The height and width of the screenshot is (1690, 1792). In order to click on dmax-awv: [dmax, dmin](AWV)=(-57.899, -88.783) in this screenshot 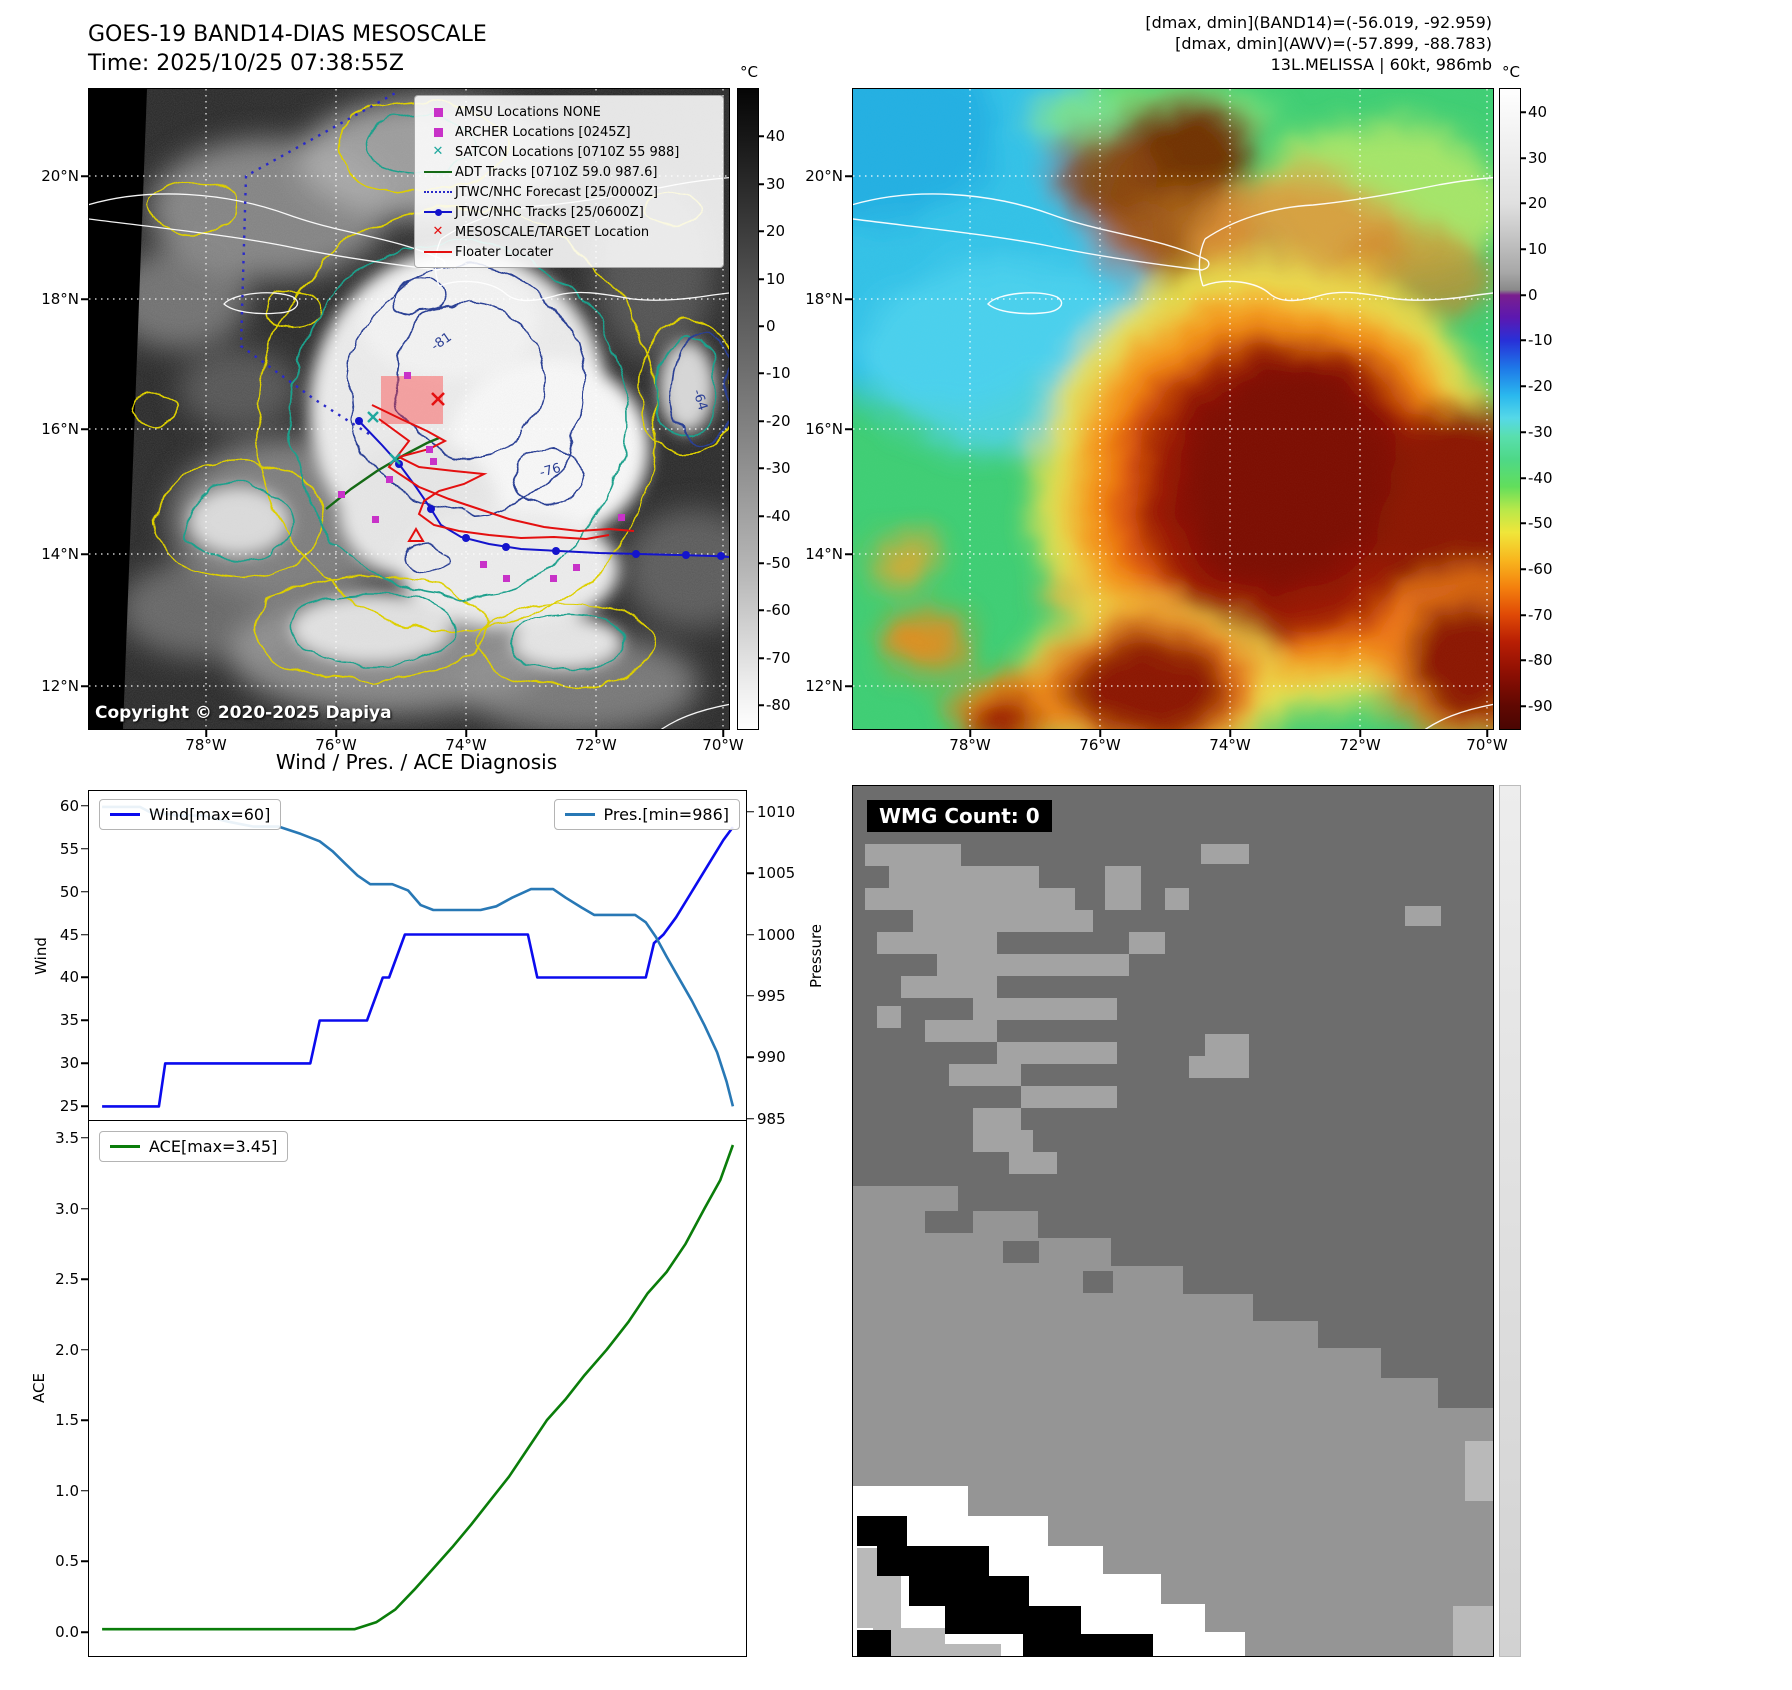, I will do `click(1333, 43)`.